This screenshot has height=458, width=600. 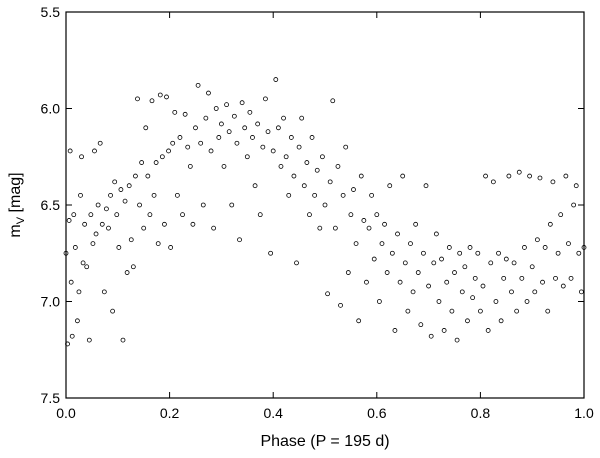 What do you see at coordinates (15, 230) in the screenshot?
I see `y-label-main: m` at bounding box center [15, 230].